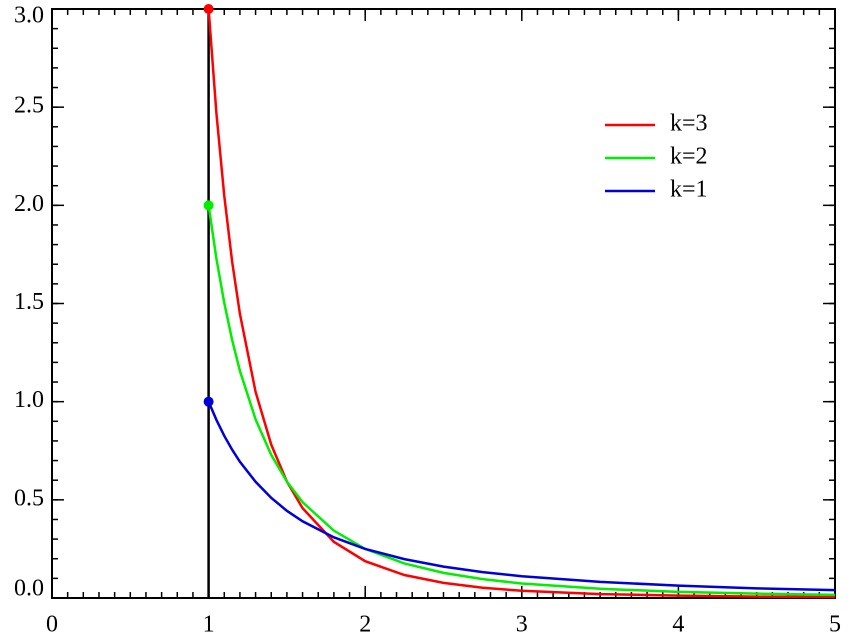  I want to click on y-tick-label: 1.5, so click(29, 302).